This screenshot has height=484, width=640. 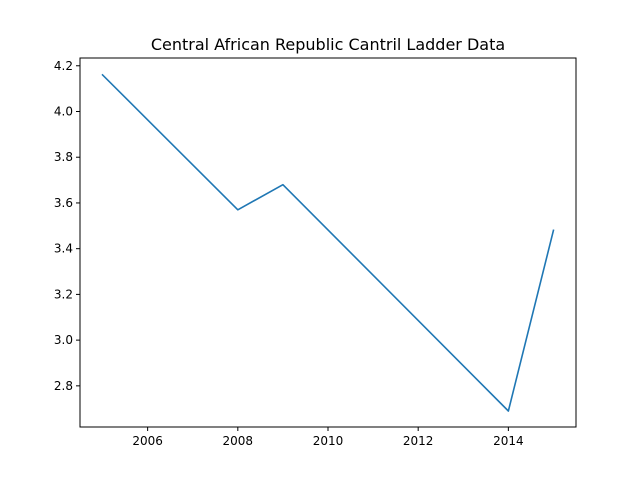 What do you see at coordinates (63, 386) in the screenshot?
I see `y-tick-label: 2.8` at bounding box center [63, 386].